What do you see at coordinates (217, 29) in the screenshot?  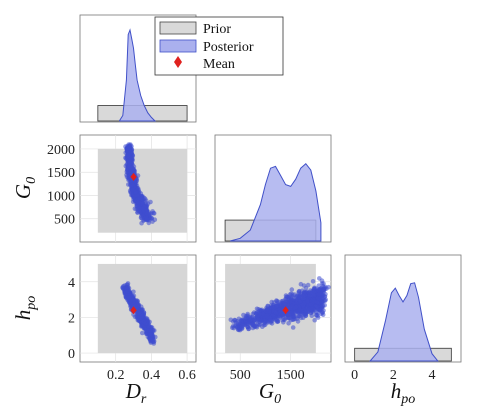 I see `legend-label-prior: Prior` at bounding box center [217, 29].